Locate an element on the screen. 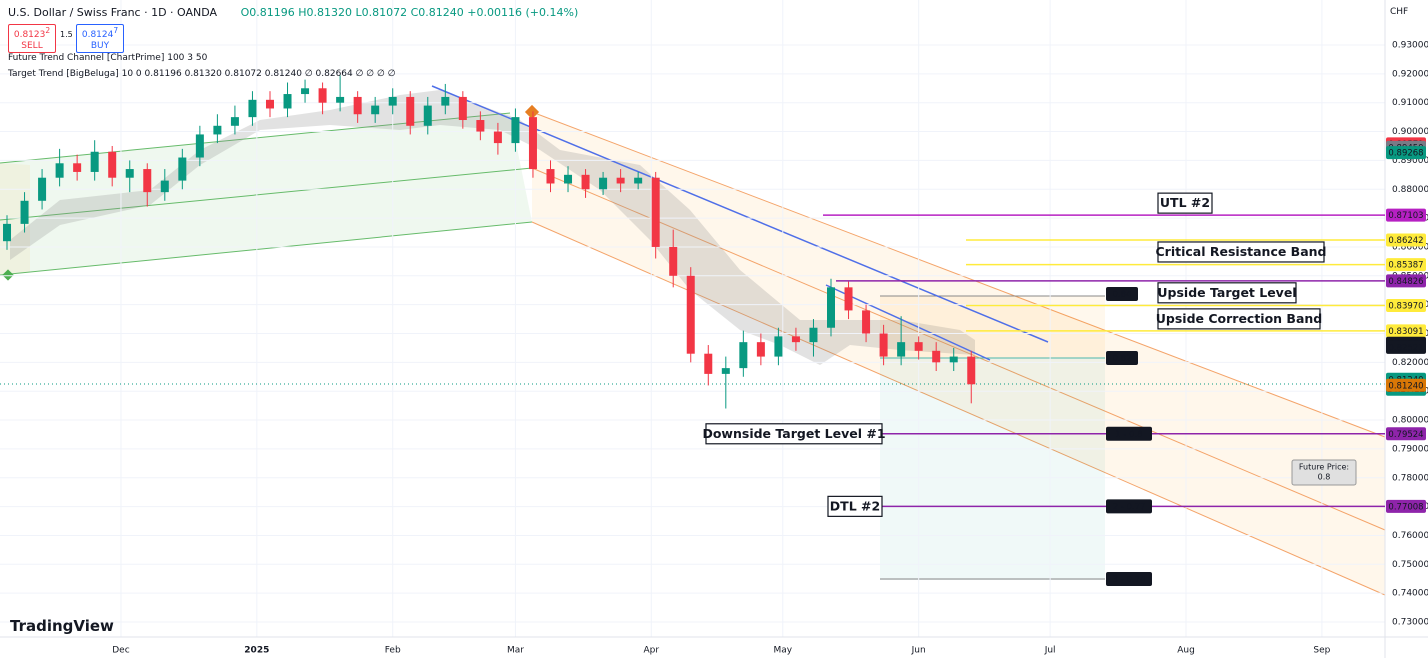 The image size is (1428, 658). target-tag is located at coordinates (1129, 579).